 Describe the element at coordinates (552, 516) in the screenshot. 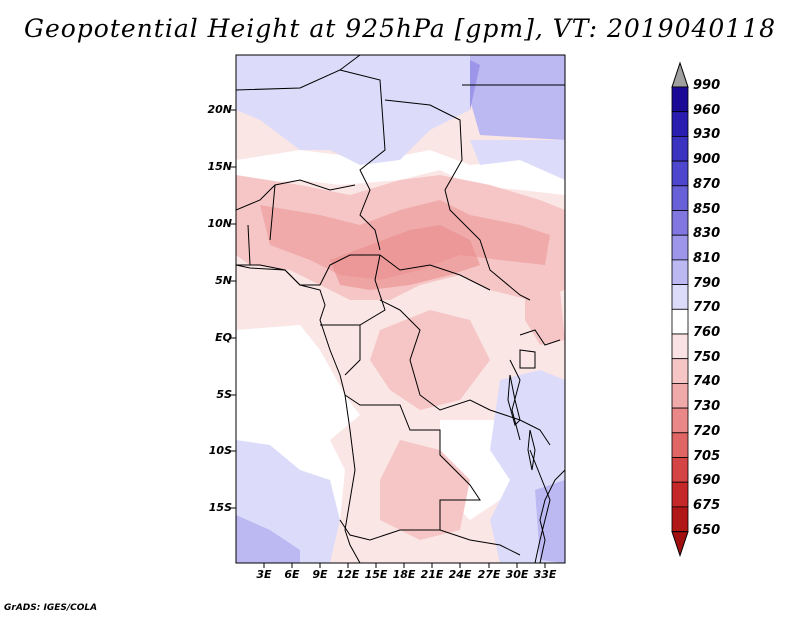

I see `coastline-east` at that location.